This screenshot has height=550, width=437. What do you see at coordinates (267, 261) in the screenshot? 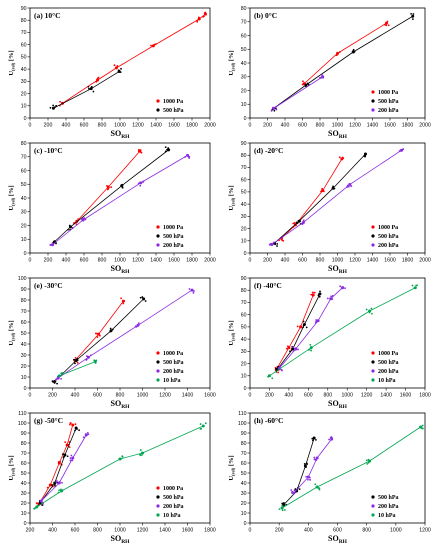
I see `x-tick-label: 200` at bounding box center [267, 261].